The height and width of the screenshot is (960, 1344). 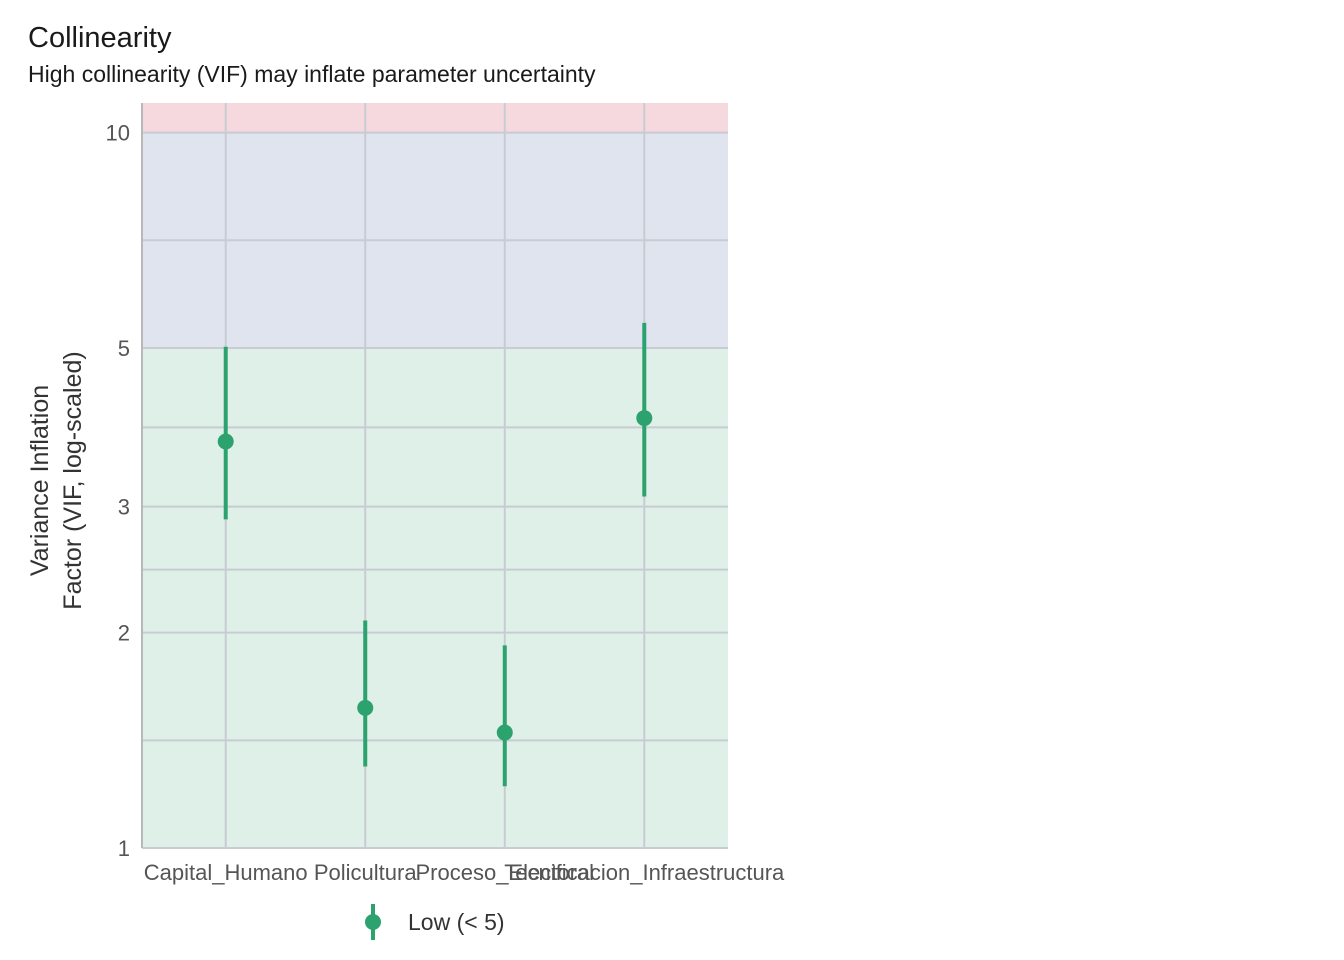 What do you see at coordinates (124, 633) in the screenshot?
I see `y-tick-label: 2` at bounding box center [124, 633].